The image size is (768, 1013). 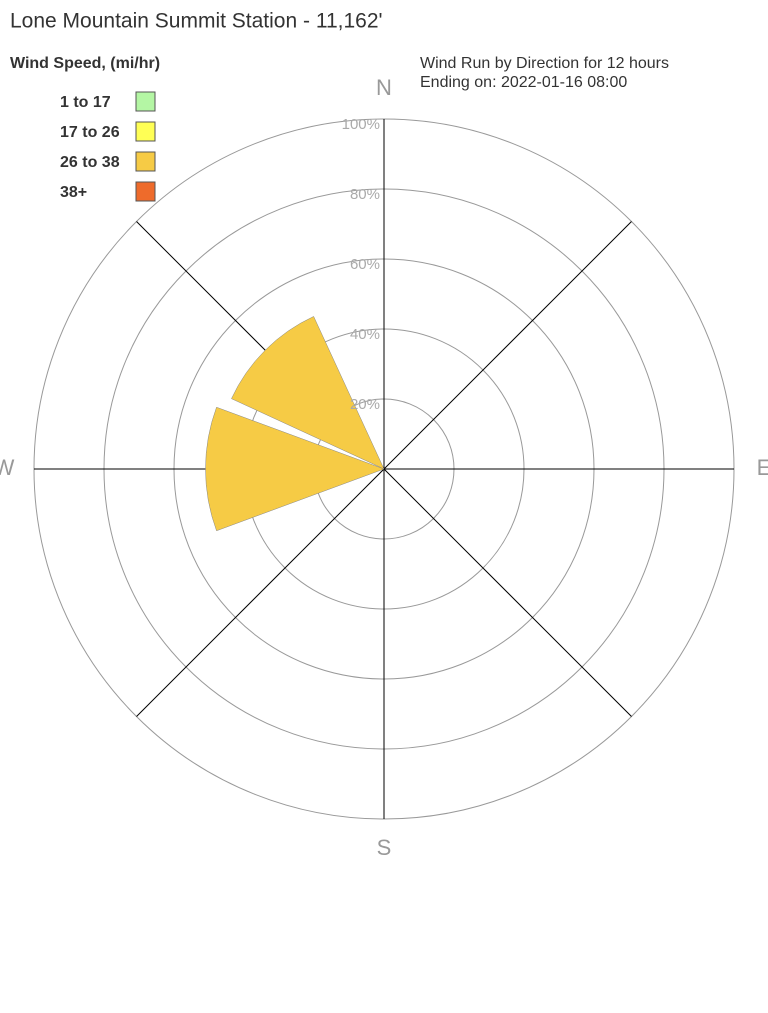 I want to click on legend-title: Wind Speed, (mi/hr), so click(x=85, y=63).